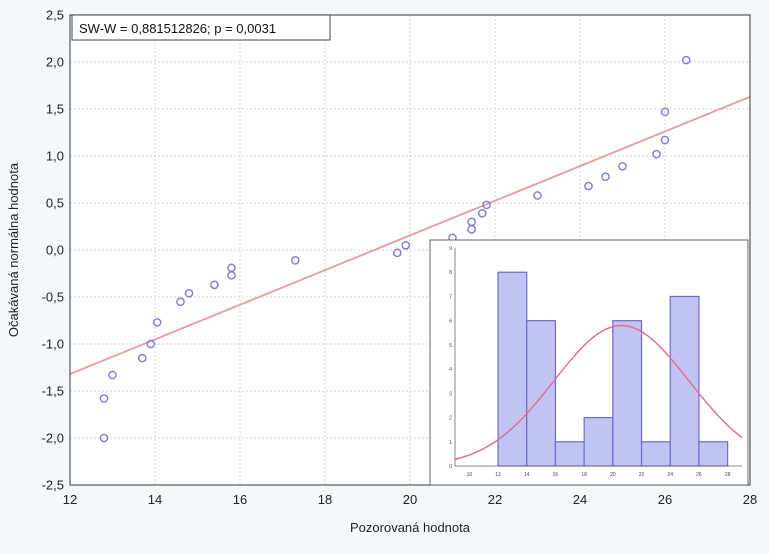 The height and width of the screenshot is (554, 769). Describe the element at coordinates (450, 394) in the screenshot. I see `inset-y-tick-label: 3` at that location.